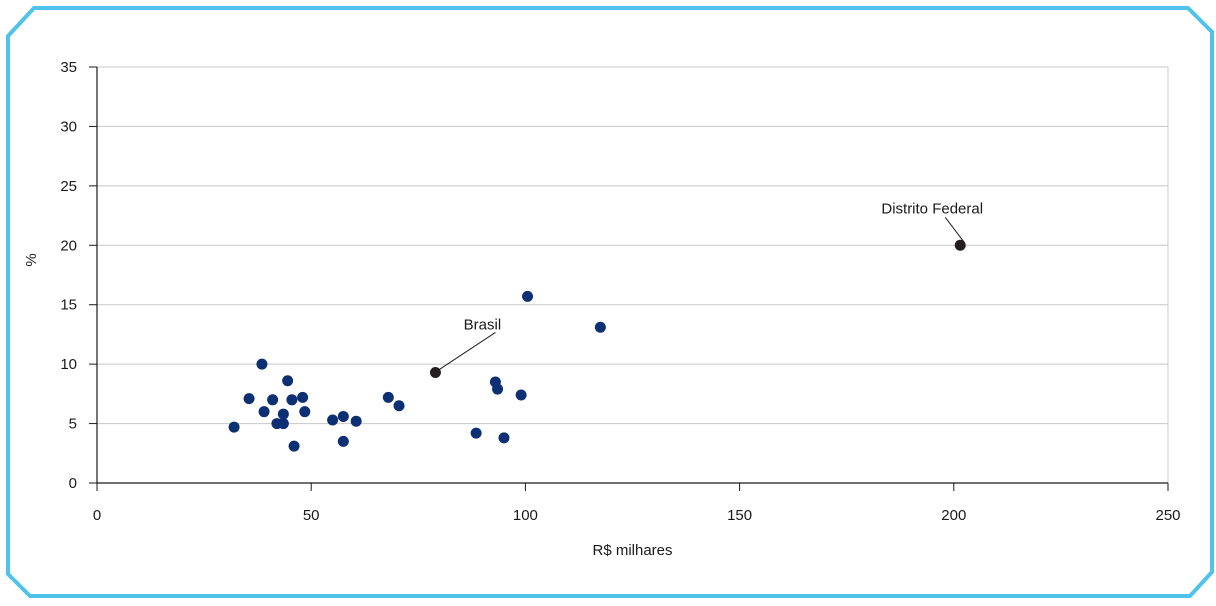 The image size is (1216, 606). What do you see at coordinates (68, 126) in the screenshot?
I see `y-tick-label: 30` at bounding box center [68, 126].